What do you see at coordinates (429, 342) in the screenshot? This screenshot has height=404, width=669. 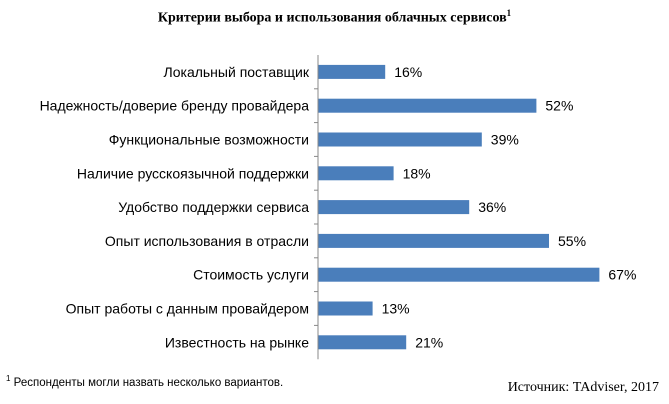 I see `value-label: 21%` at bounding box center [429, 342].